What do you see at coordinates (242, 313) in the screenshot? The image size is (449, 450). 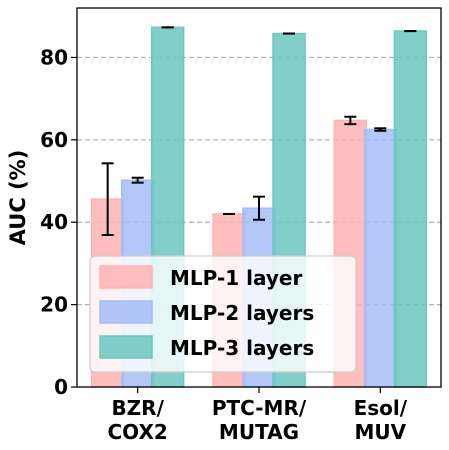 I see `legend-label: MLP-2 layers` at bounding box center [242, 313].